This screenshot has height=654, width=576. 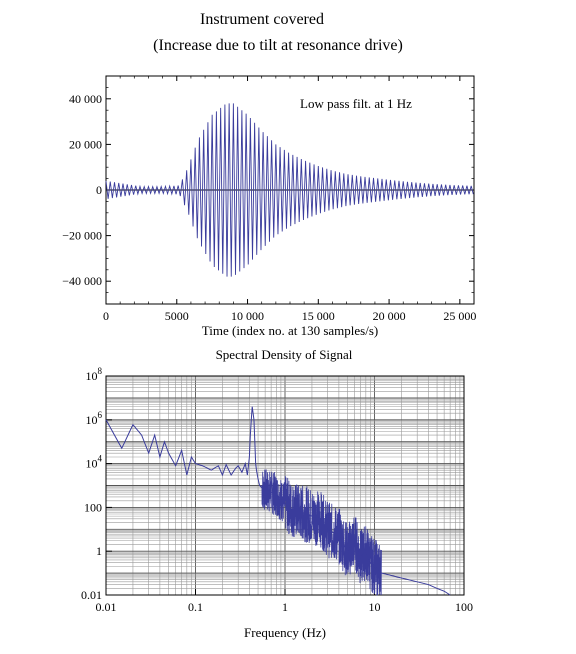 I want to click on psd-tick-exp: 4, so click(x=100, y=459).